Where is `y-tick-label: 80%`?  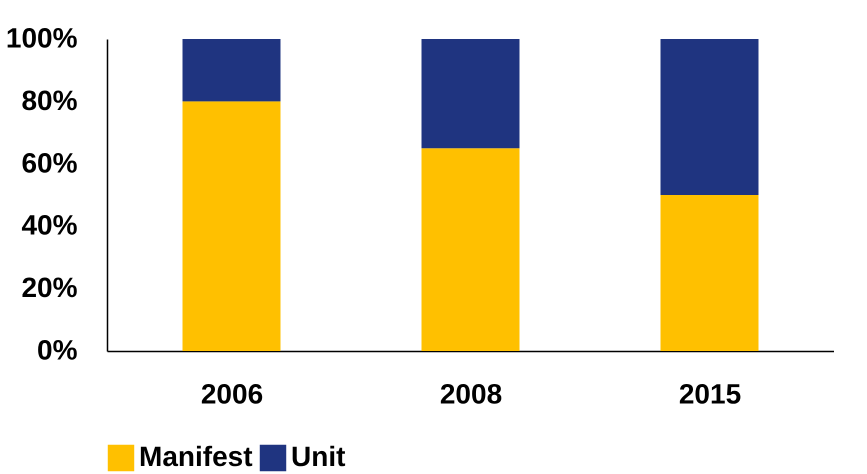
y-tick-label: 80% is located at coordinates (49, 100).